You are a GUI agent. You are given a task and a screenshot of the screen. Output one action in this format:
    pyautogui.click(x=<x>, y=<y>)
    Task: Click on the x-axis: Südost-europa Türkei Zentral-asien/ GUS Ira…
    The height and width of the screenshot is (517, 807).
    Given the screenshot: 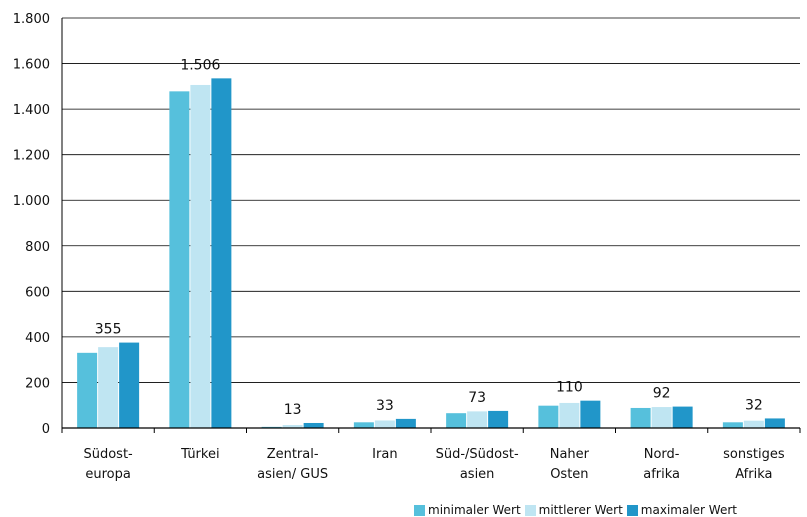 What is the action you would take?
    pyautogui.click(x=431, y=454)
    